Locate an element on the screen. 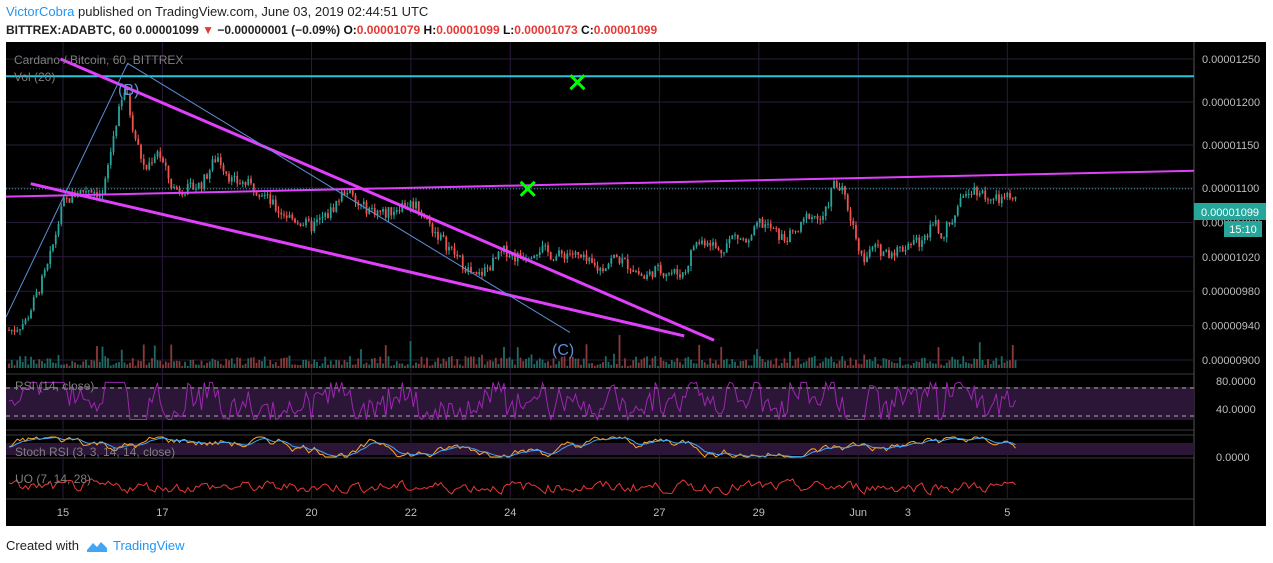 The image size is (1273, 563). tradingview-link: TradingView is located at coordinates (149, 545).